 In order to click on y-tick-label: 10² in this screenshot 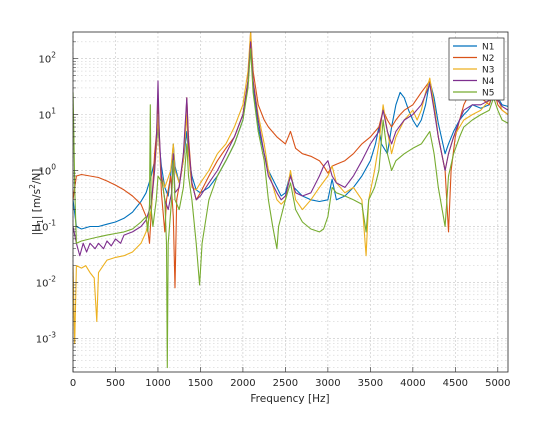, I will do `click(47, 58)`.